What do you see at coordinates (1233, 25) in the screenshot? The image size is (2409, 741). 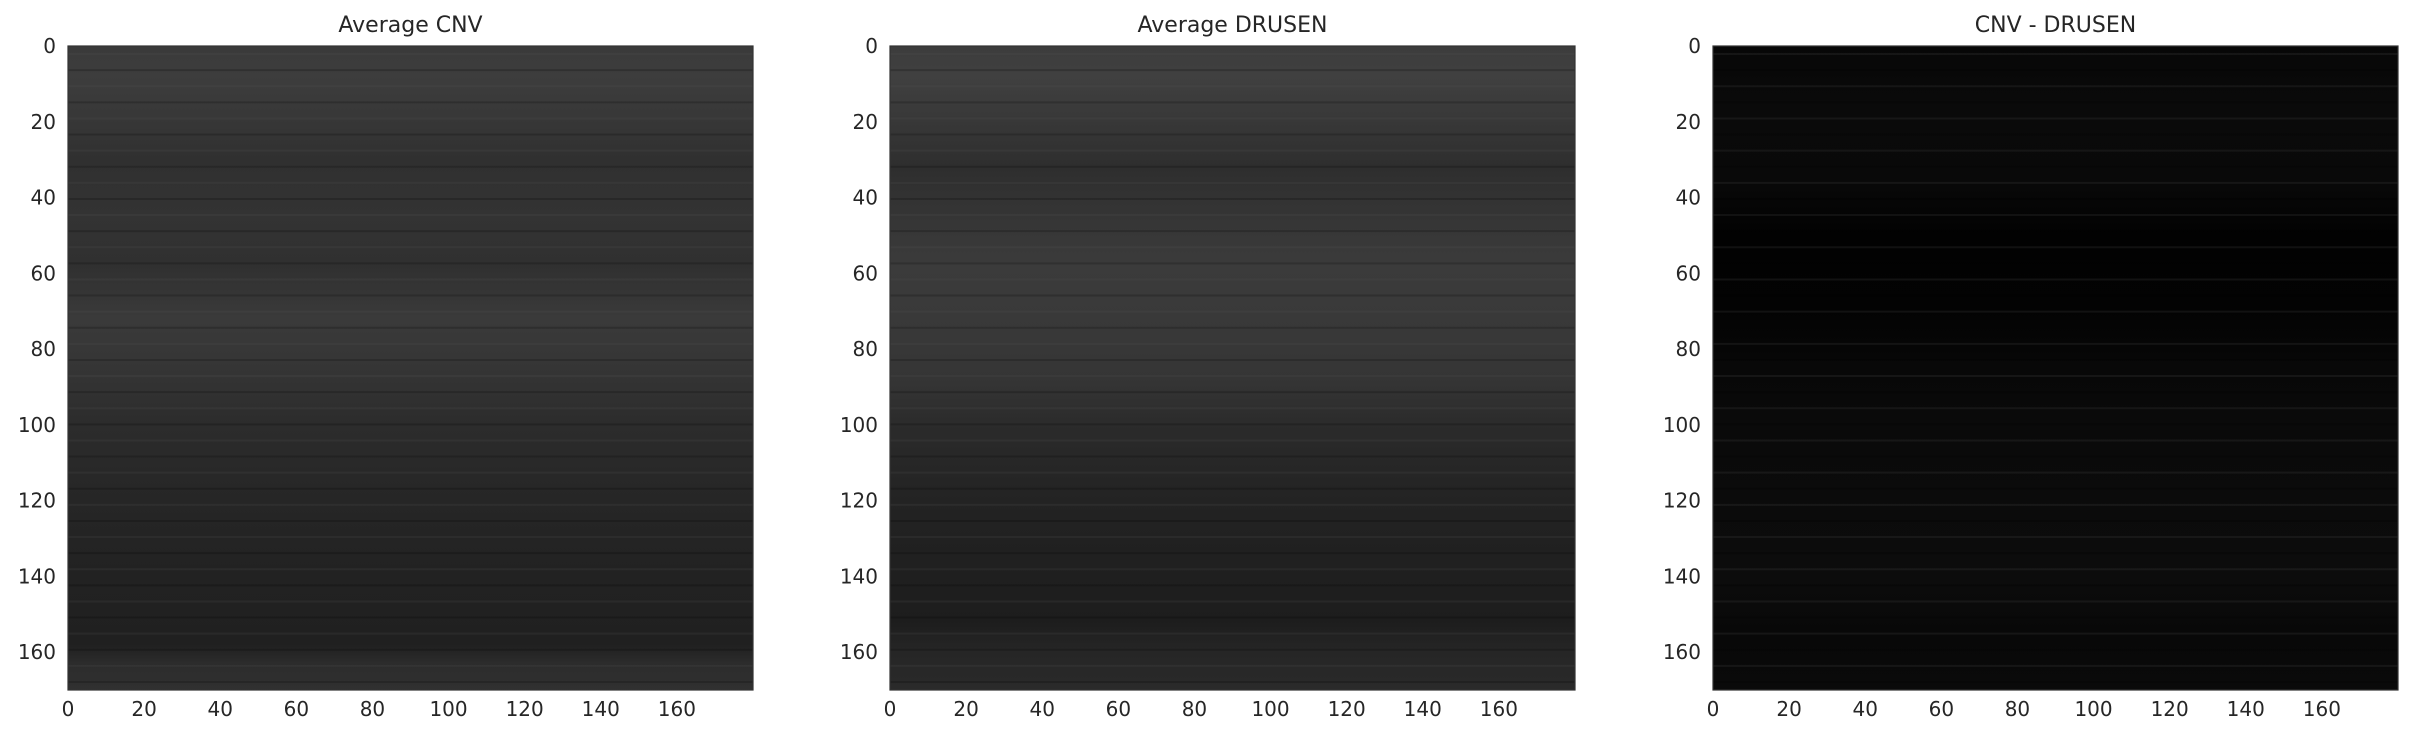 I see `subplot-title: Average DRUSEN` at bounding box center [1233, 25].